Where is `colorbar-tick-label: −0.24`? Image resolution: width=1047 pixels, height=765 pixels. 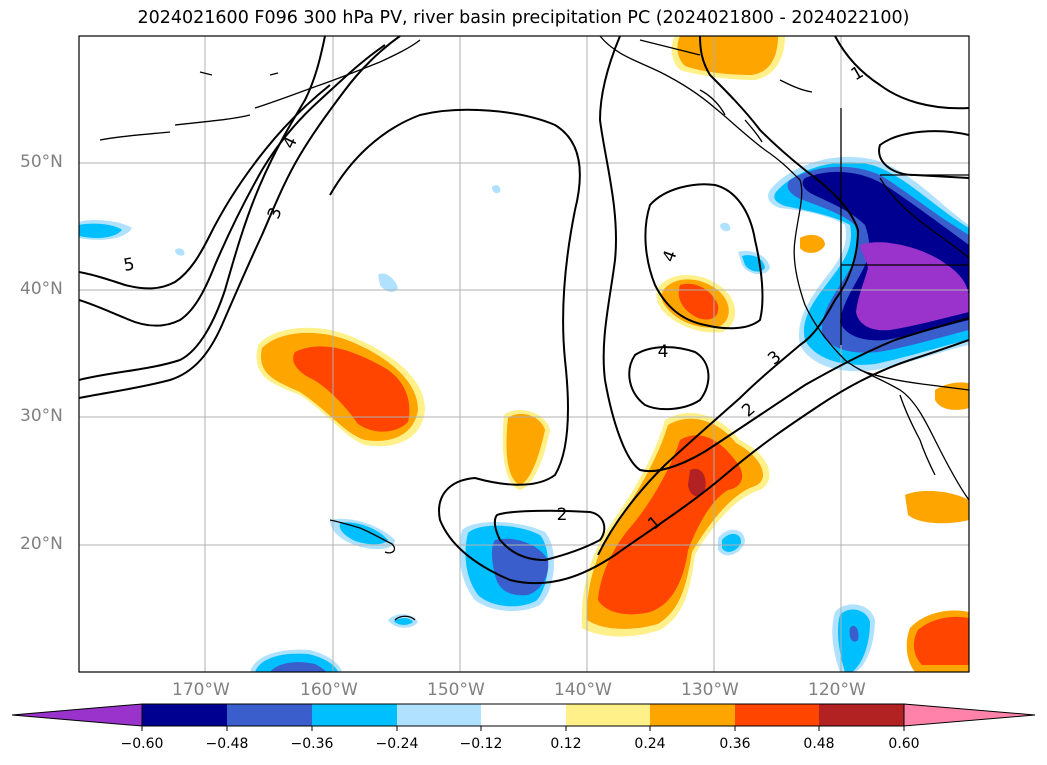 colorbar-tick-label: −0.24 is located at coordinates (397, 744).